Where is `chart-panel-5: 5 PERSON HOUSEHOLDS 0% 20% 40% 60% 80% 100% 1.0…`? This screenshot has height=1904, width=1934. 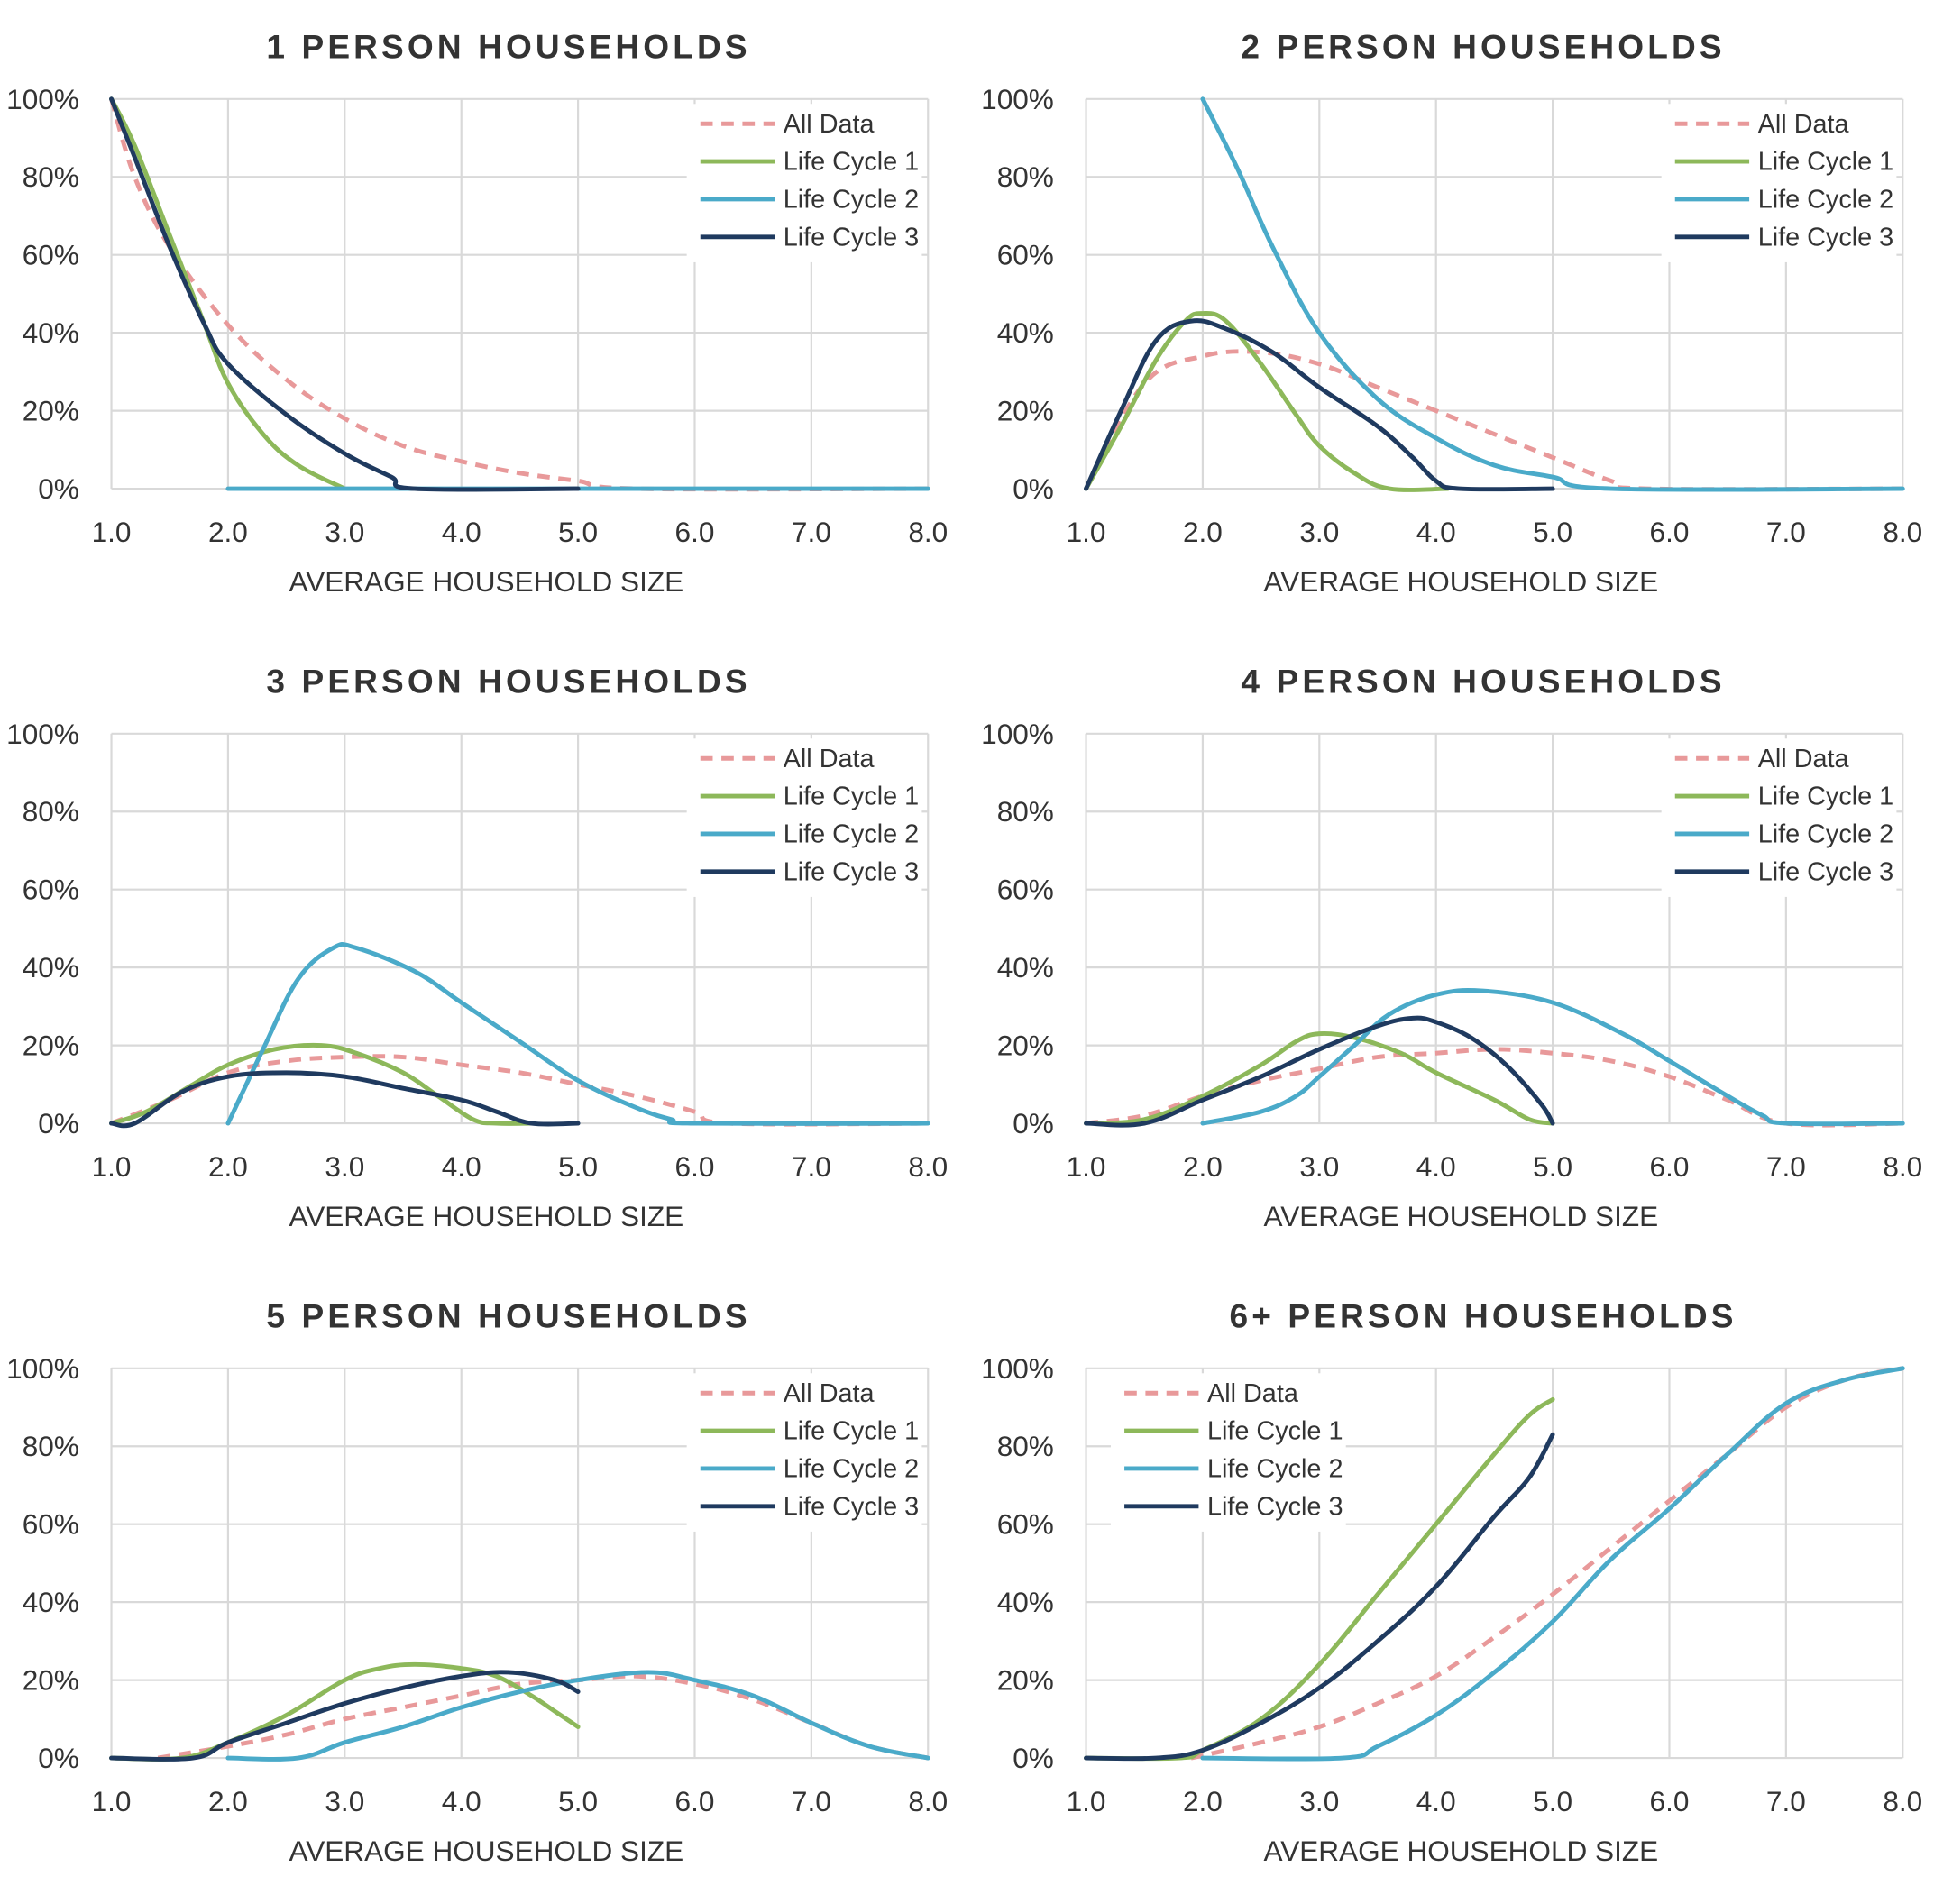 chart-panel-5: 5 PERSON HOUSEHOLDS 0% 20% 40% 60% 80% 100% 1.0… is located at coordinates (477, 1581).